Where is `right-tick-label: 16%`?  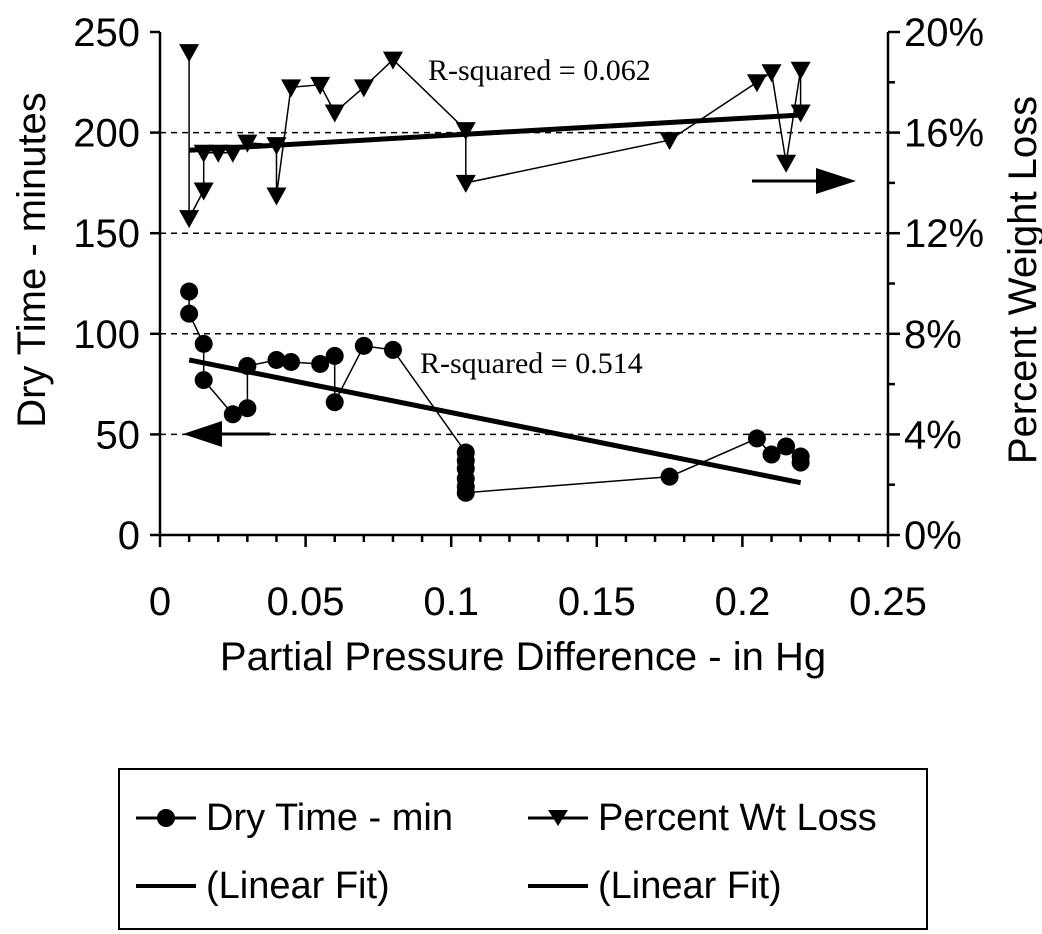
right-tick-label: 16% is located at coordinates (944, 134).